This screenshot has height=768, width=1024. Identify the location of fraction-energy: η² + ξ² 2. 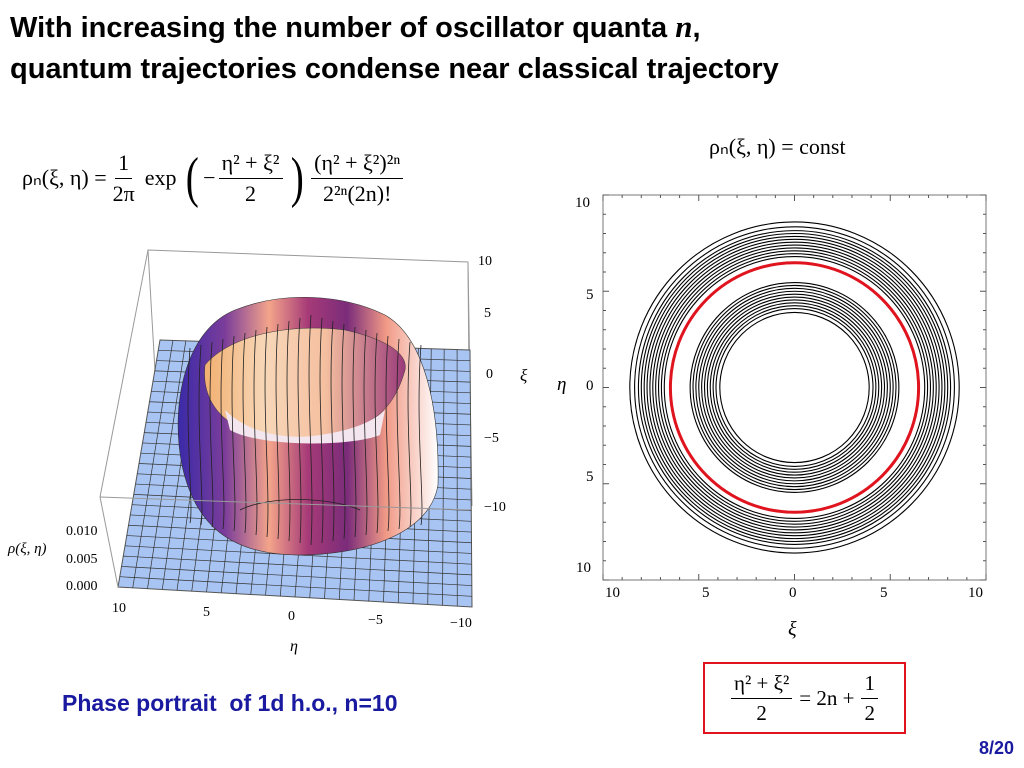
(762, 698).